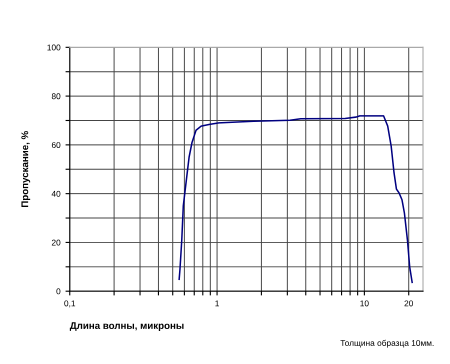 The image size is (450, 364). Describe the element at coordinates (127, 326) in the screenshot. I see `x-axis-title: Длина волны, микроны` at that location.